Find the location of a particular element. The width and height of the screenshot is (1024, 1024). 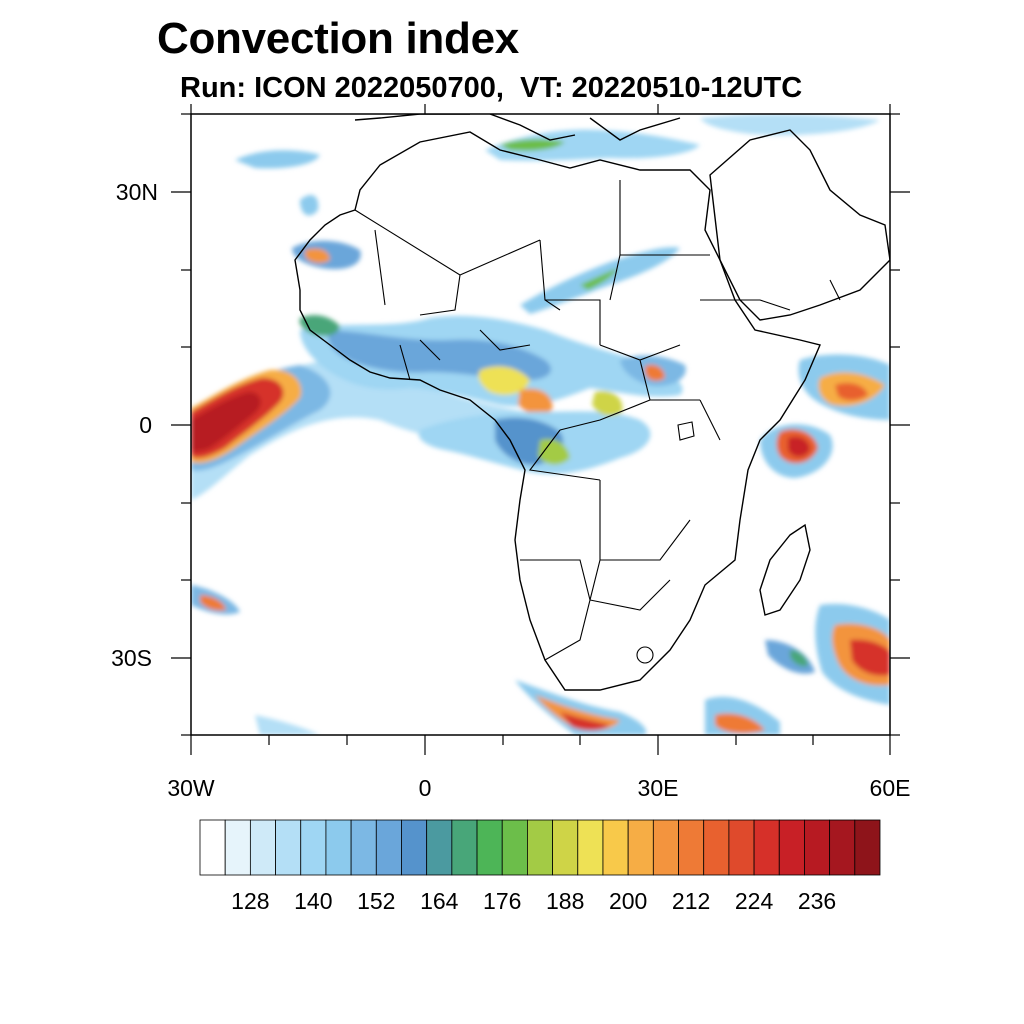

colorbar-label: 140 is located at coordinates (313, 901).